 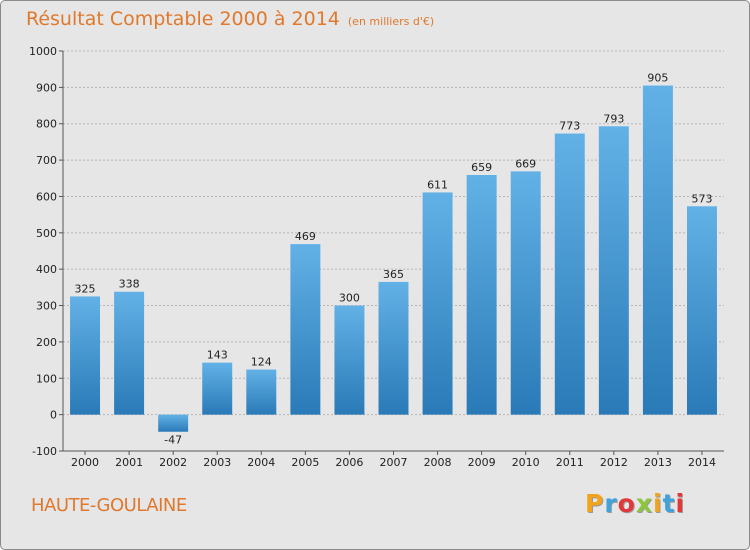 I want to click on x-tick-label: 2014, so click(x=702, y=462).